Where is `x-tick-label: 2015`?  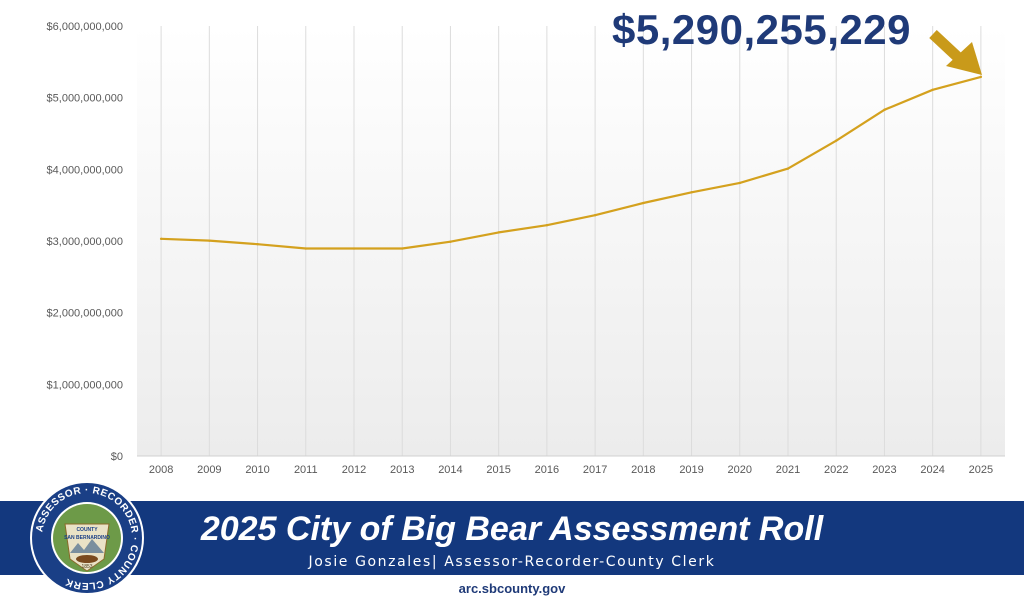
x-tick-label: 2015 is located at coordinates (498, 470).